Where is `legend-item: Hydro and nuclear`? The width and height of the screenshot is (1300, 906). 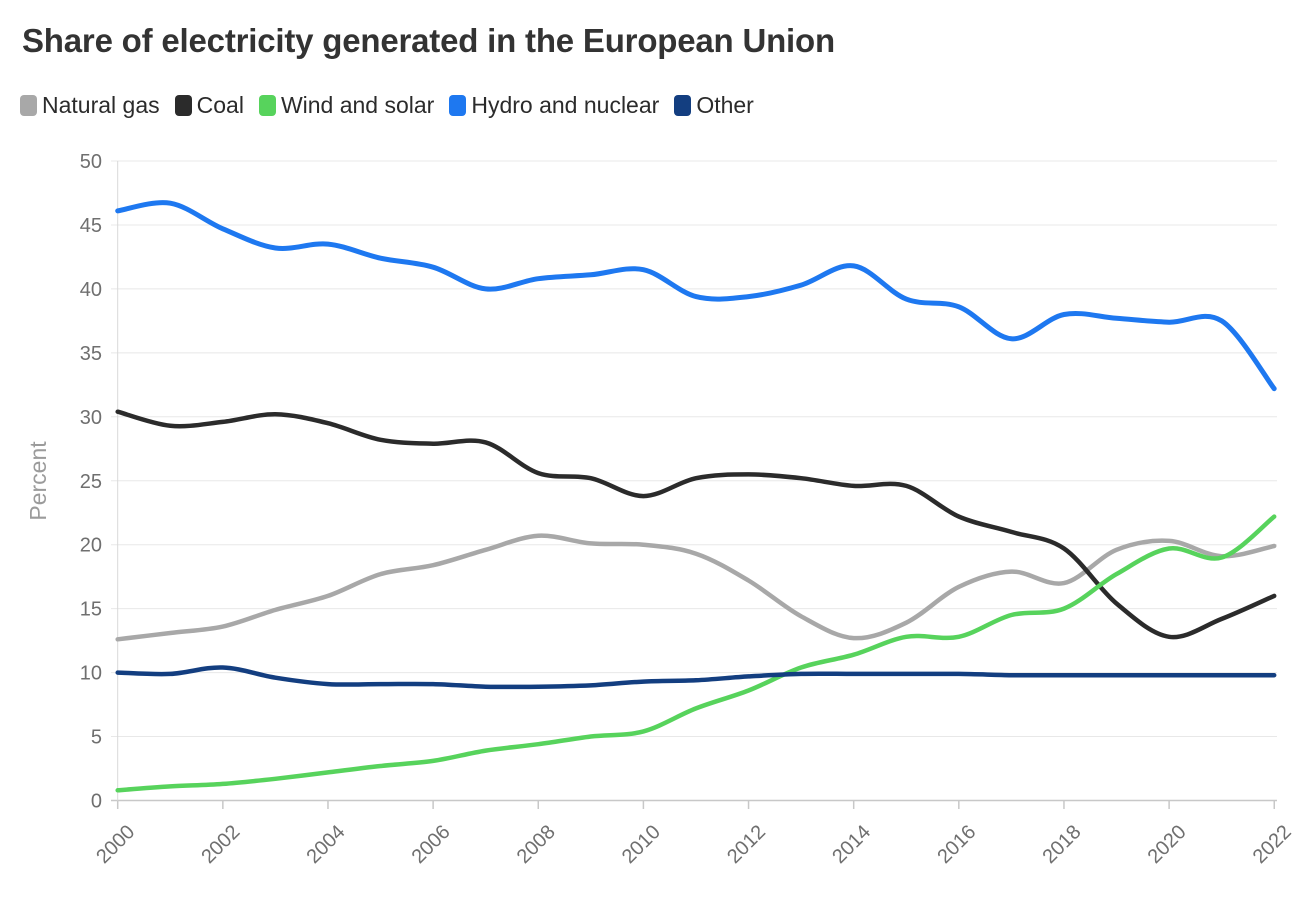 legend-item: Hydro and nuclear is located at coordinates (554, 105).